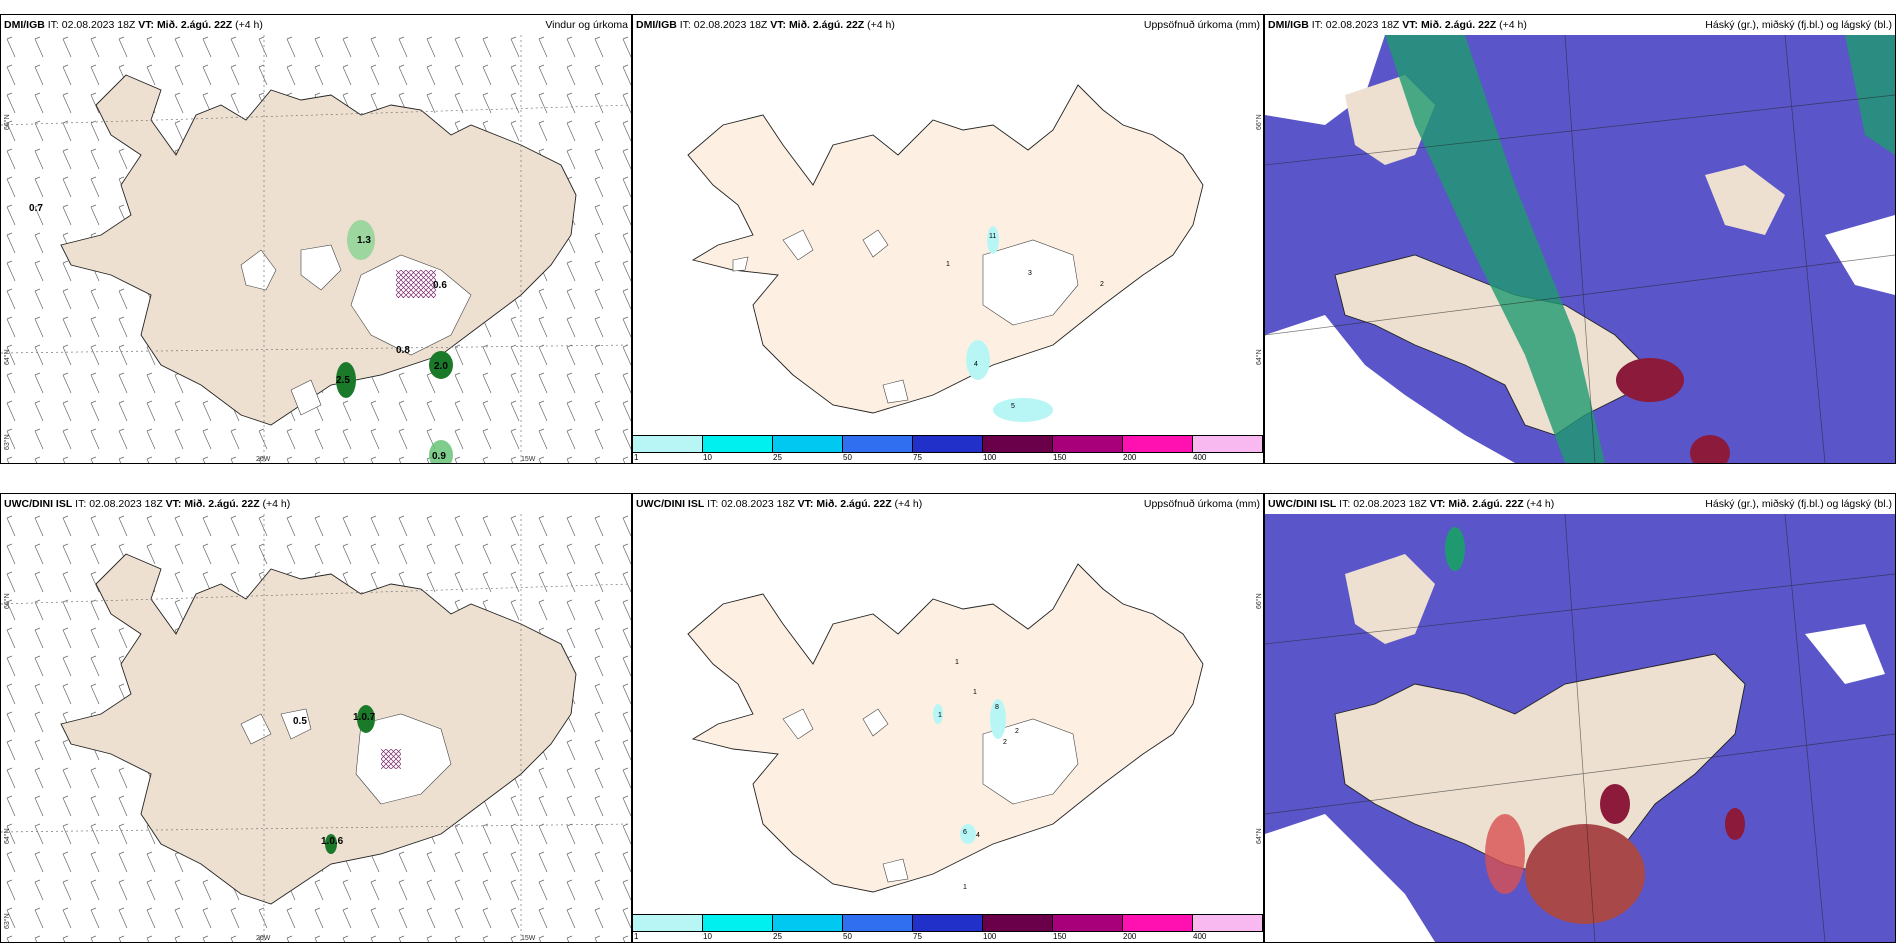 This screenshot has width=1900, height=950. Describe the element at coordinates (990, 936) in the screenshot. I see `scale-label: 100` at that location.